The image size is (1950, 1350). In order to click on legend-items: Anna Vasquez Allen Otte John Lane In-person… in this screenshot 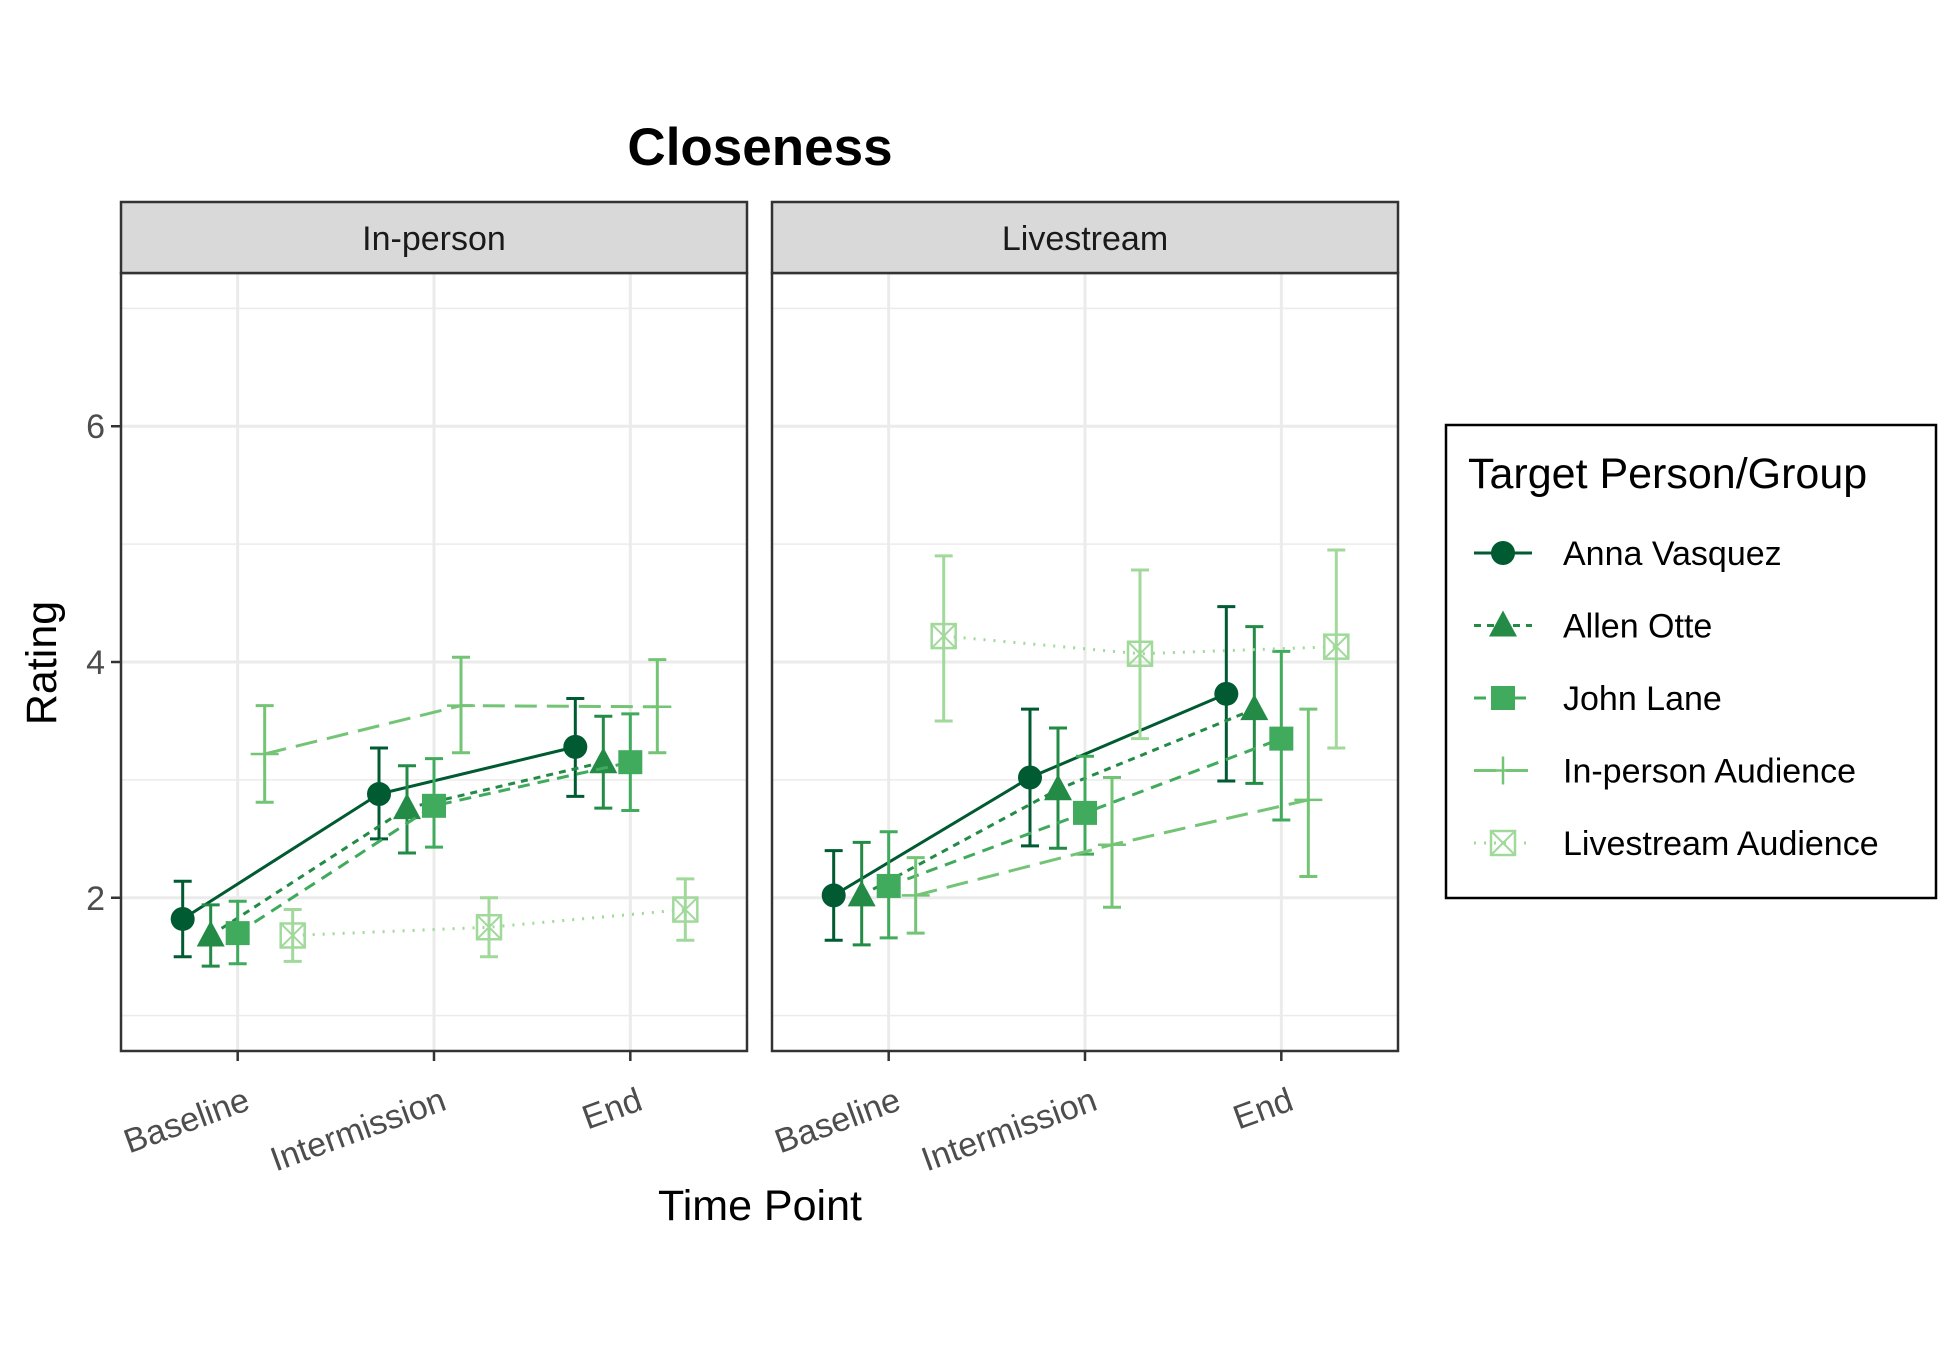, I will do `click(1676, 699)`.